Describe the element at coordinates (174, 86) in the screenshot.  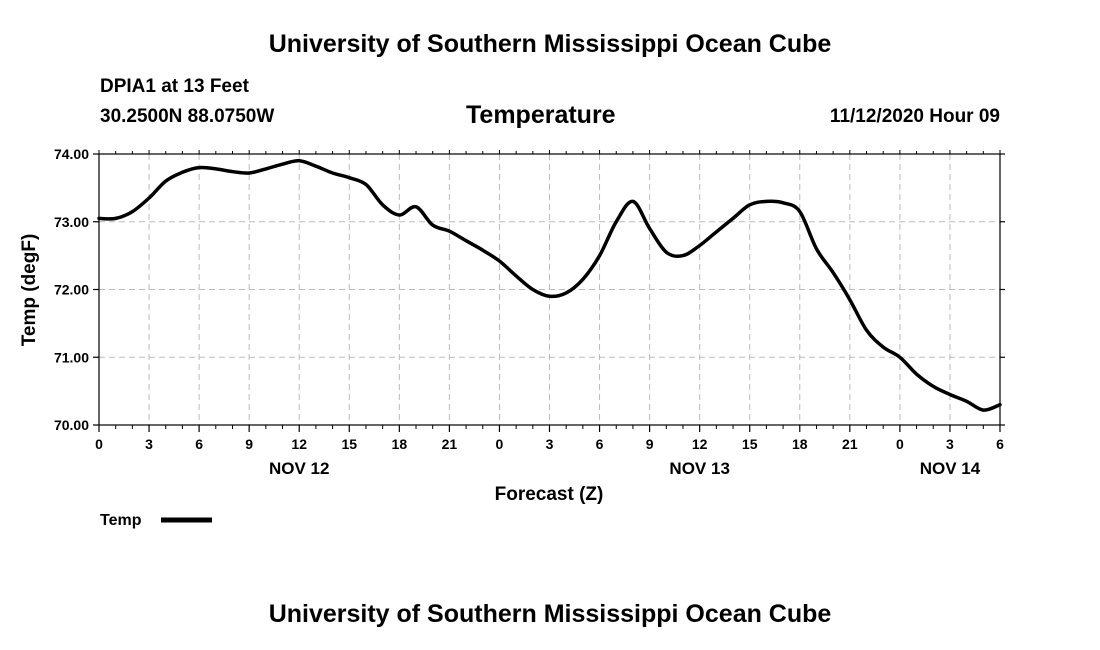
I see `station-label: DPIA1 at 13 Feet` at that location.